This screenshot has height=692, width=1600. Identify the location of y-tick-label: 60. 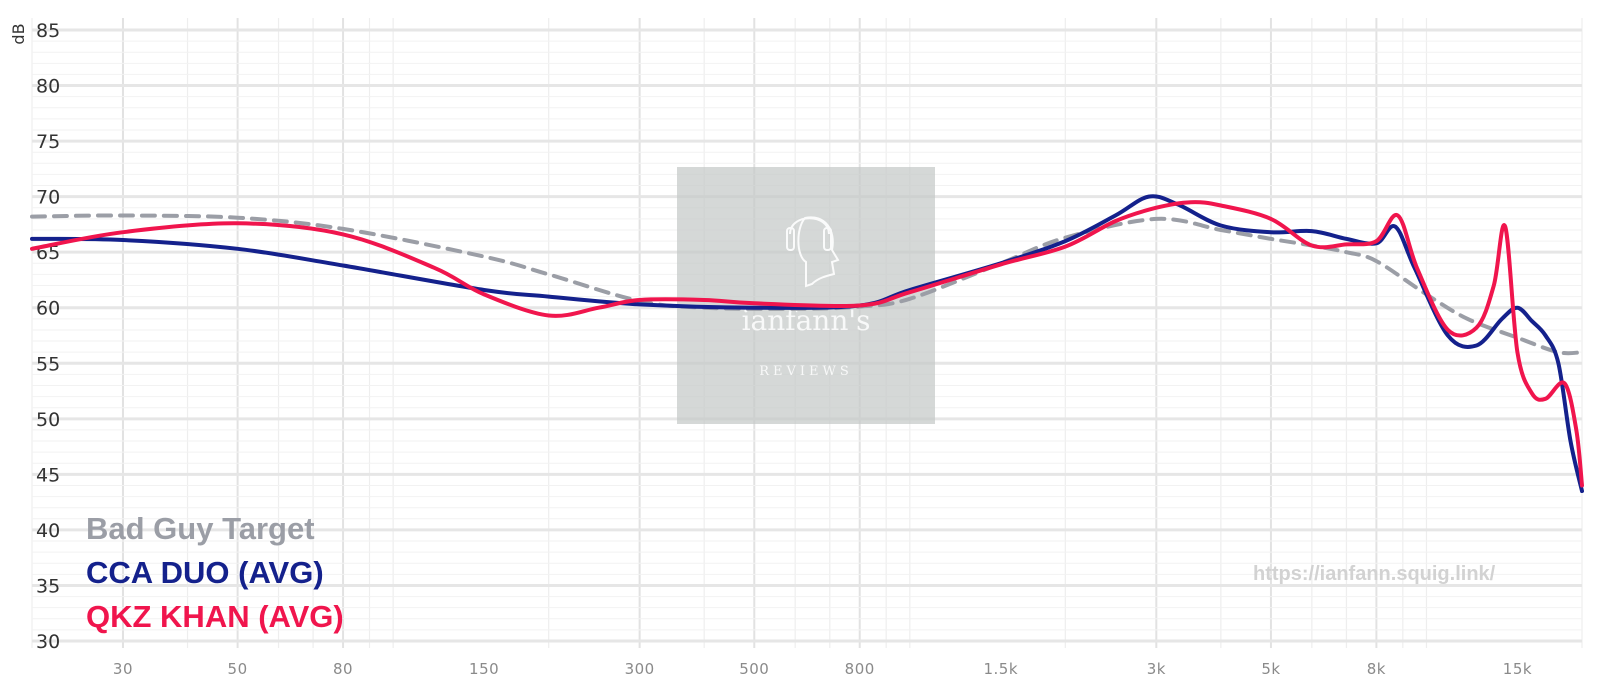
(48, 309).